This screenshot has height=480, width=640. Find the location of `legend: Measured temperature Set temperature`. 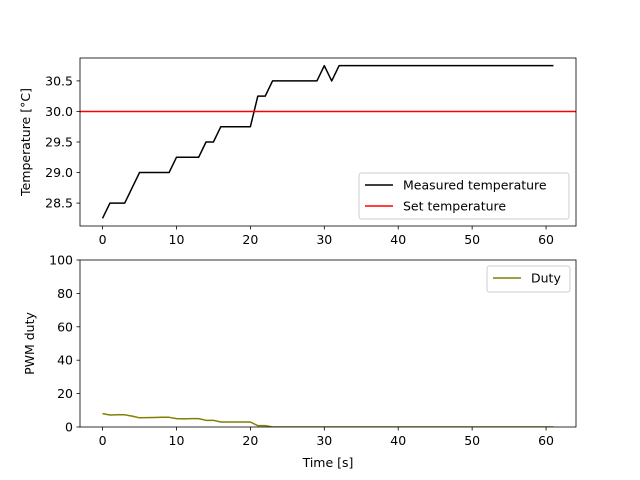

legend: Measured temperature Set temperature is located at coordinates (464, 196).